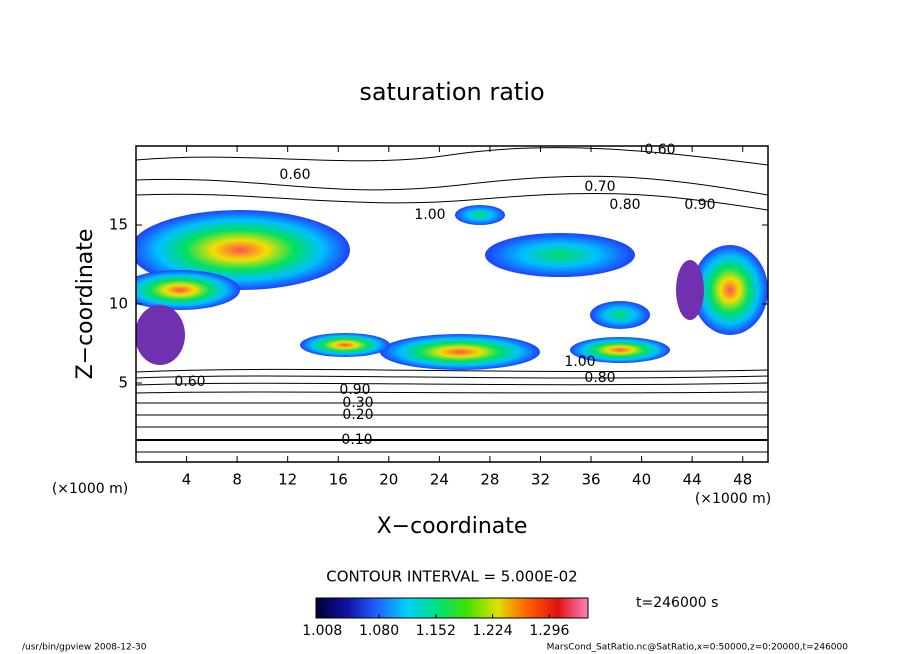 This screenshot has width=904, height=654. What do you see at coordinates (641, 480) in the screenshot?
I see `x-tick-label: 40` at bounding box center [641, 480].